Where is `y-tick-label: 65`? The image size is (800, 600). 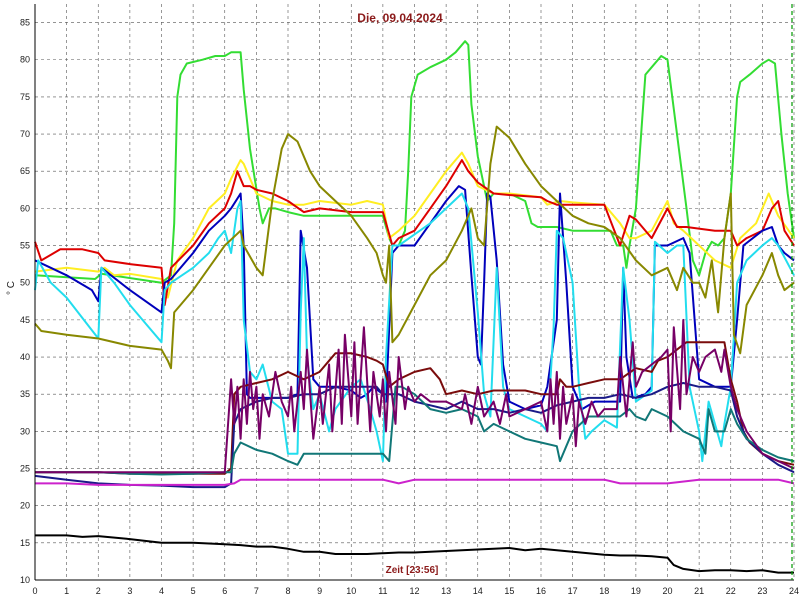 y-tick-label: 65 is located at coordinates (25, 171).